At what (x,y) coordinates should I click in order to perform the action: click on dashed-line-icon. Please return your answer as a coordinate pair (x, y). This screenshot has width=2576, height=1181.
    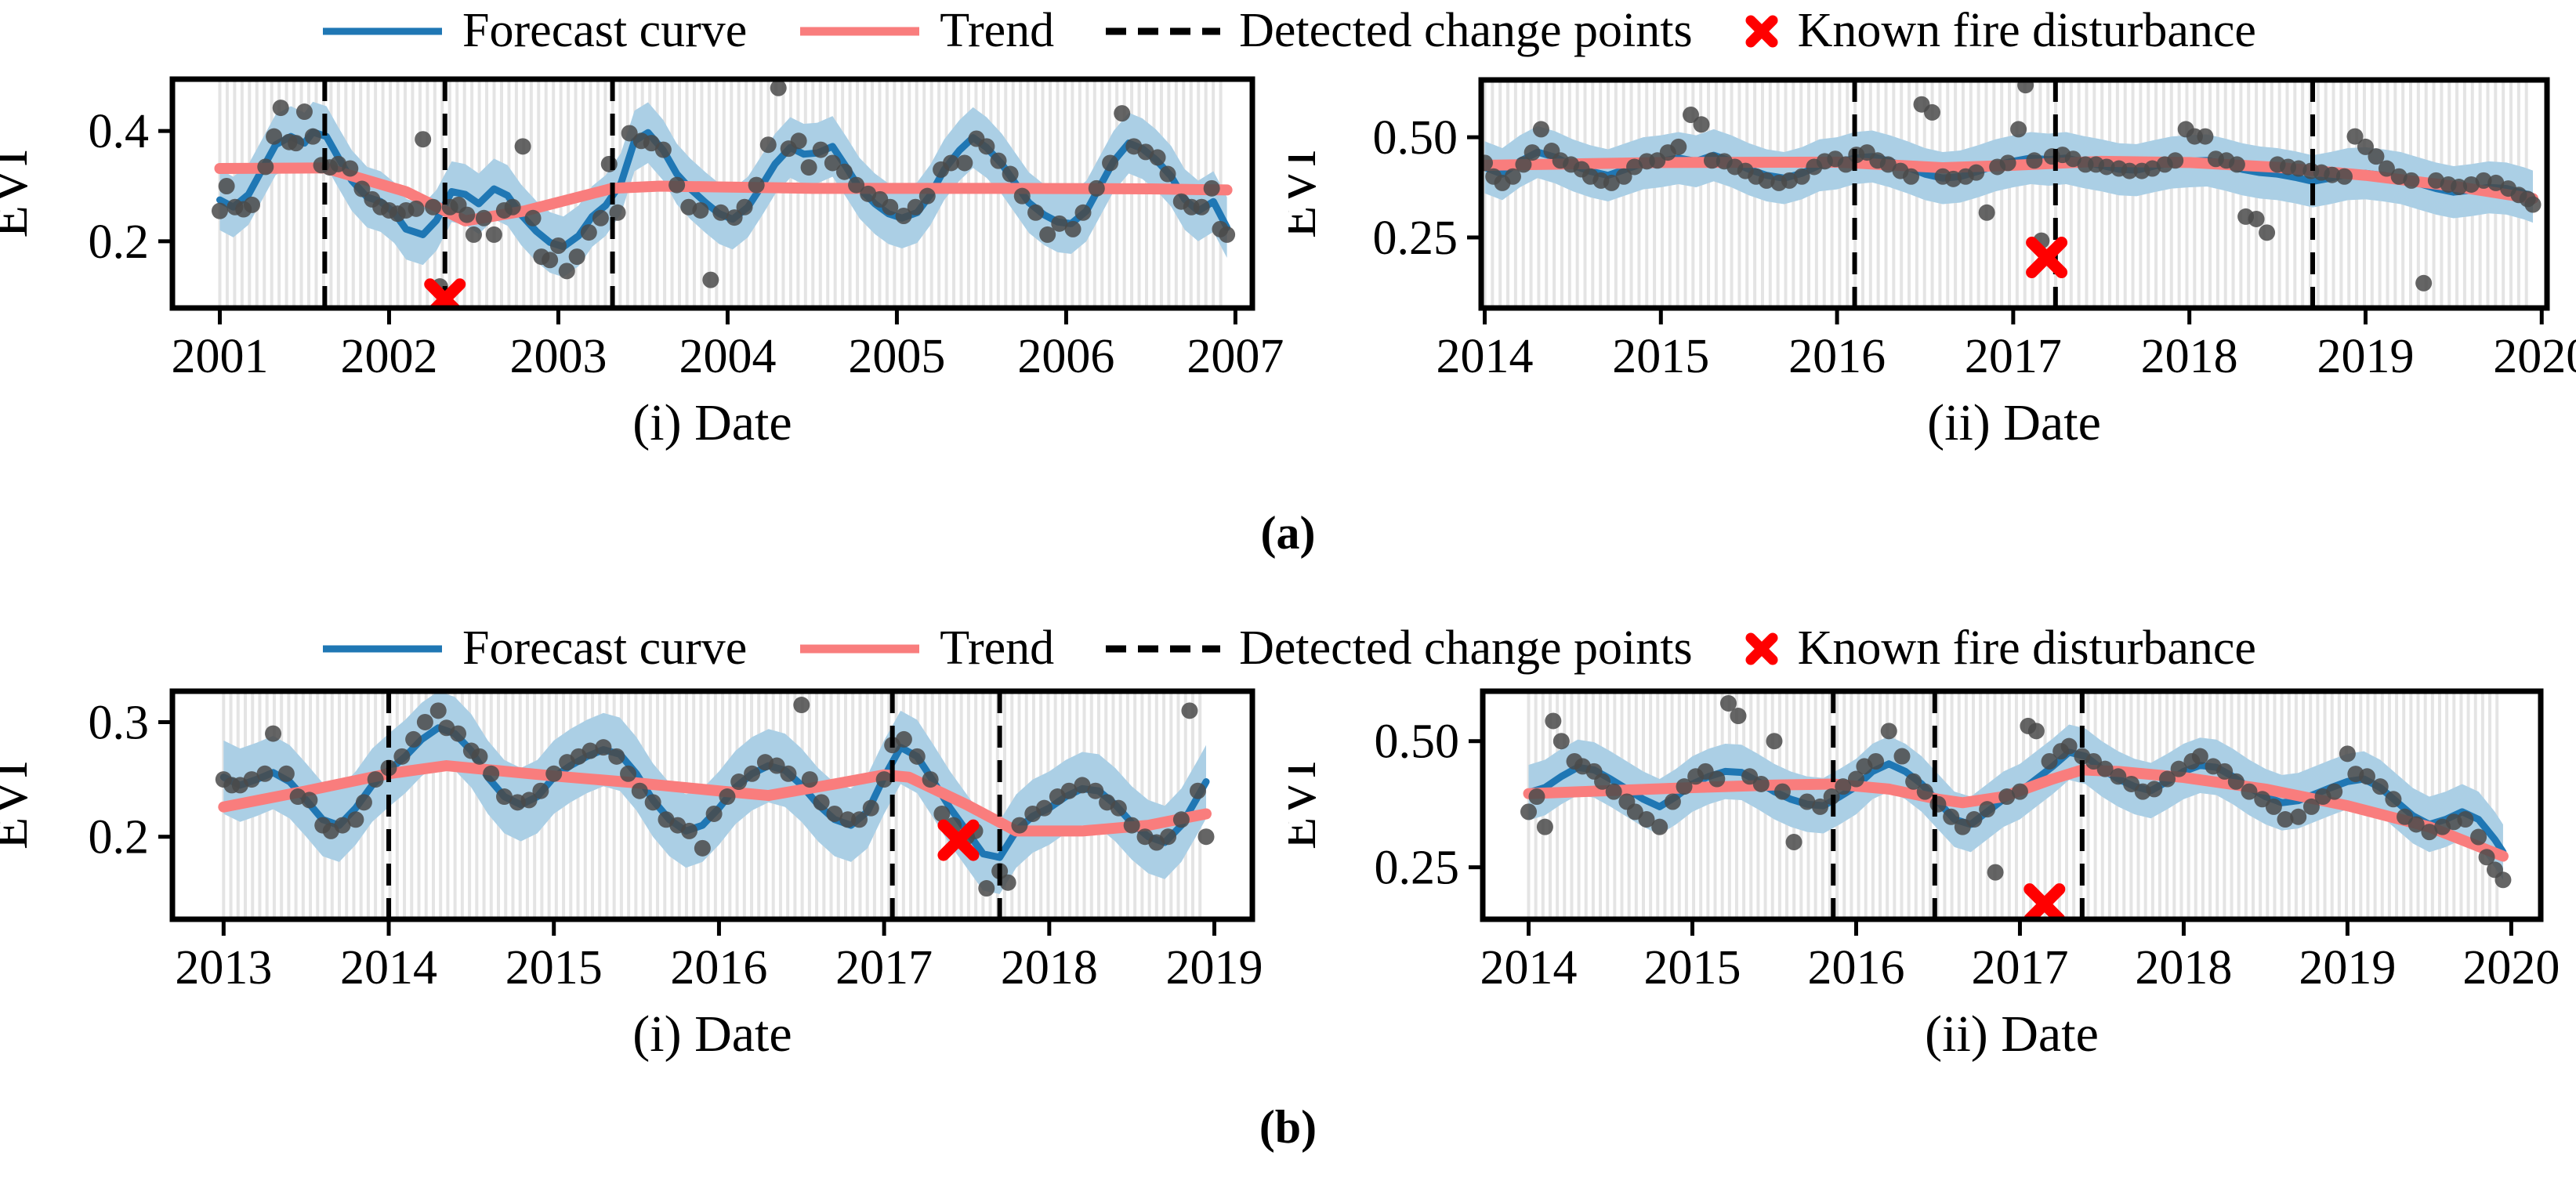
    Looking at the image, I should click on (1163, 30).